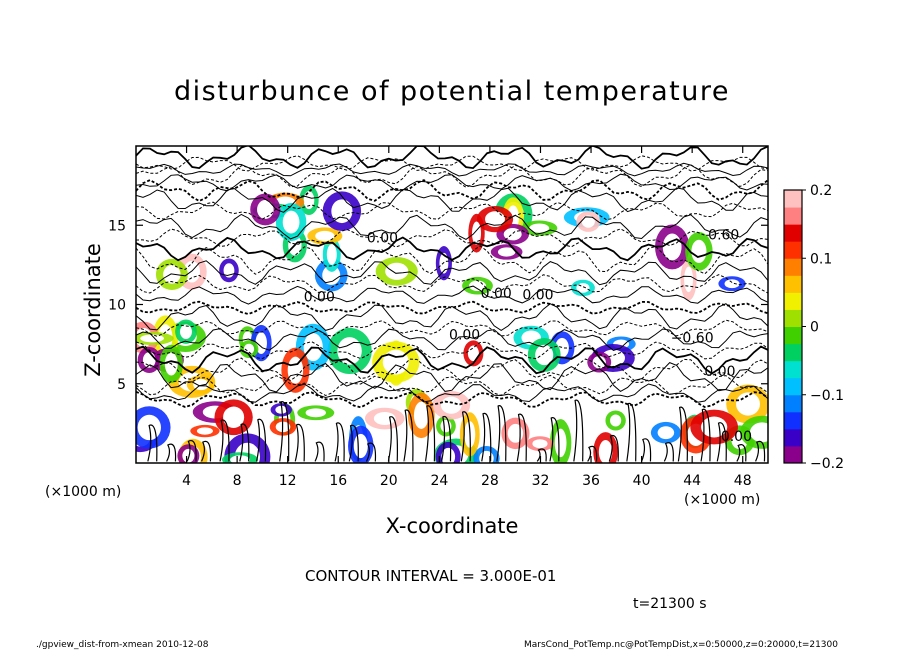  Describe the element at coordinates (743, 481) in the screenshot. I see `x-tick-label: 48` at that location.